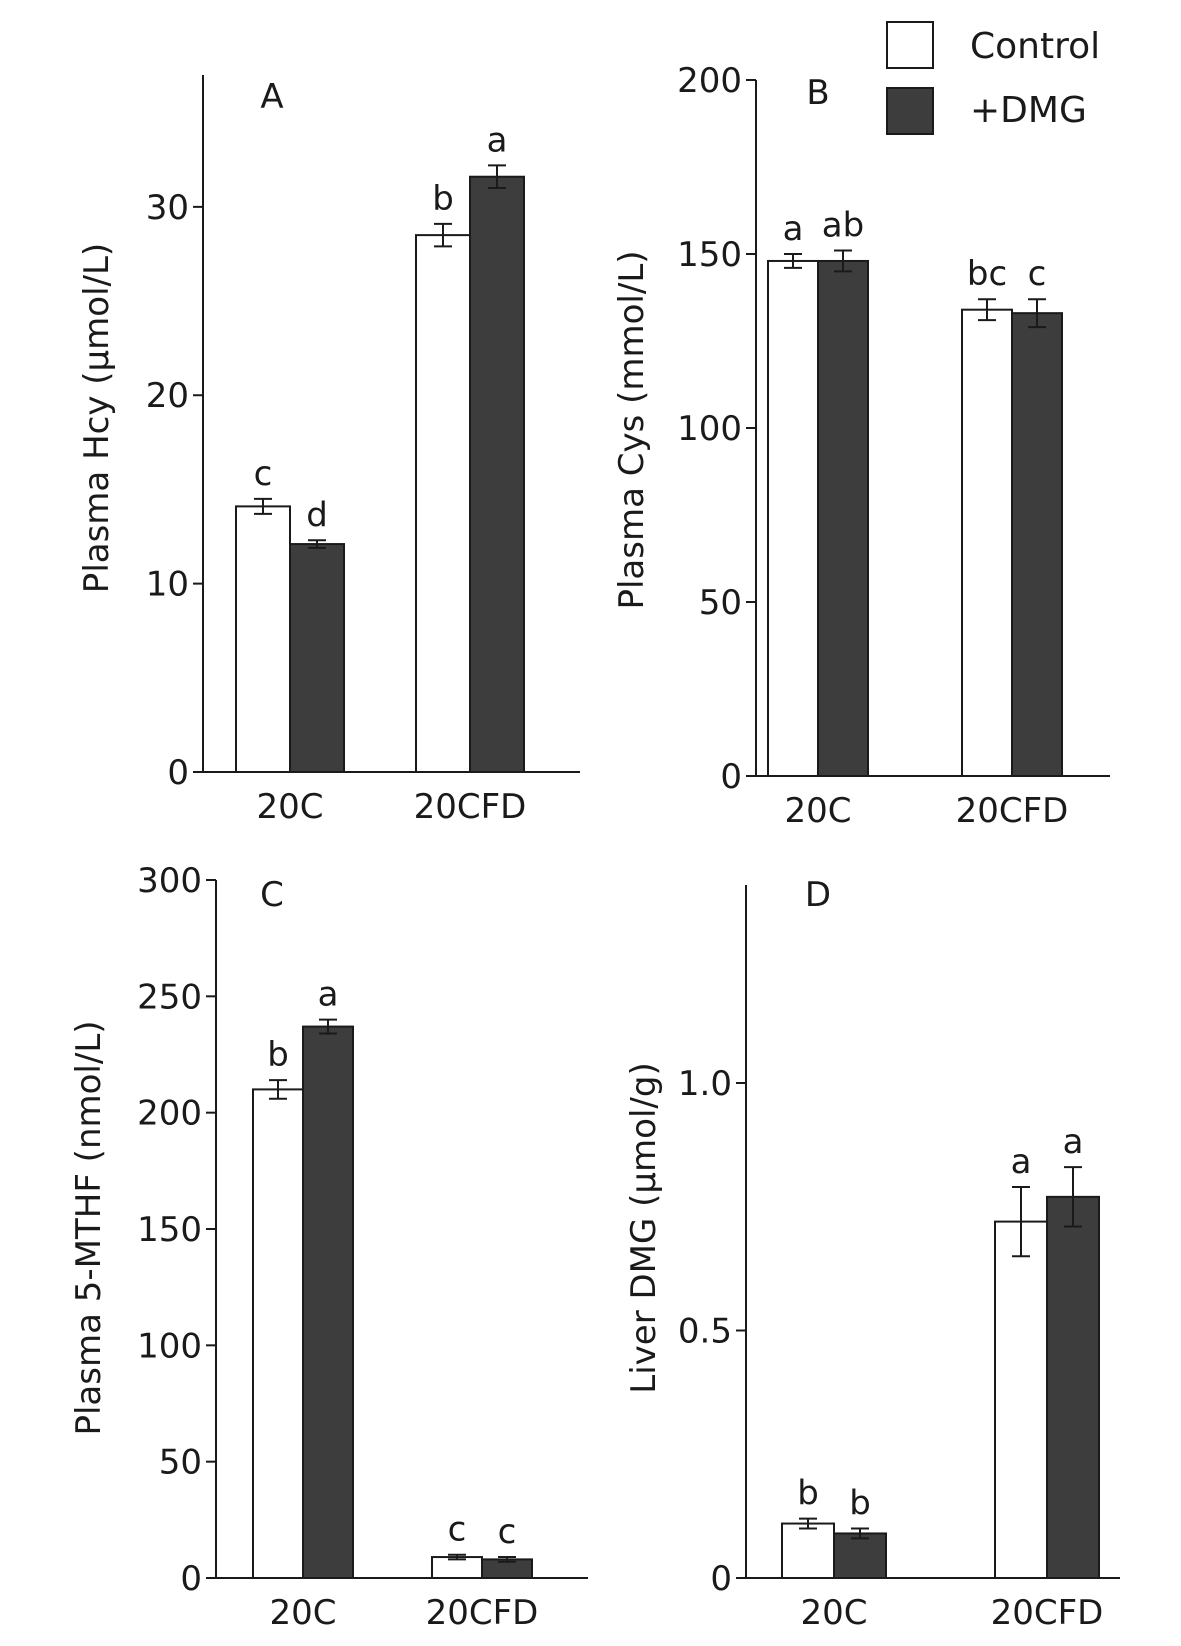 The image size is (1181, 1646). What do you see at coordinates (167, 585) in the screenshot?
I see `y-tick-label: 10` at bounding box center [167, 585].